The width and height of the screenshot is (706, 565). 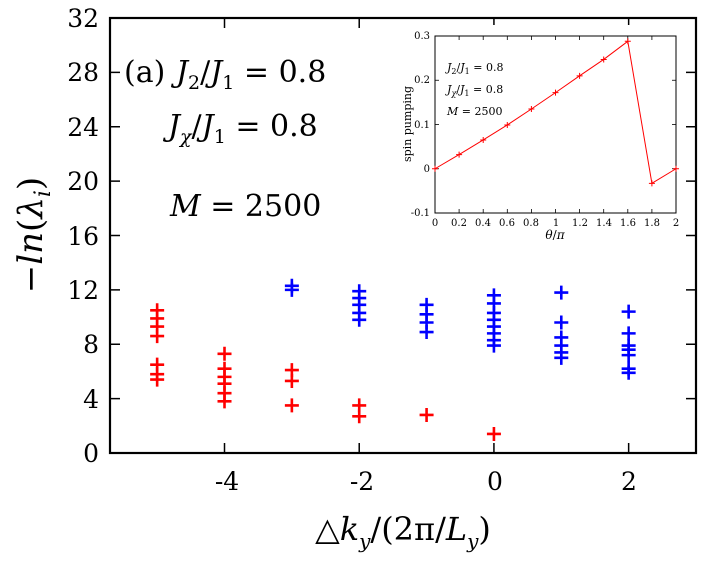 What do you see at coordinates (459, 223) in the screenshot?
I see `inset-x-tick-label: 0.2` at bounding box center [459, 223].